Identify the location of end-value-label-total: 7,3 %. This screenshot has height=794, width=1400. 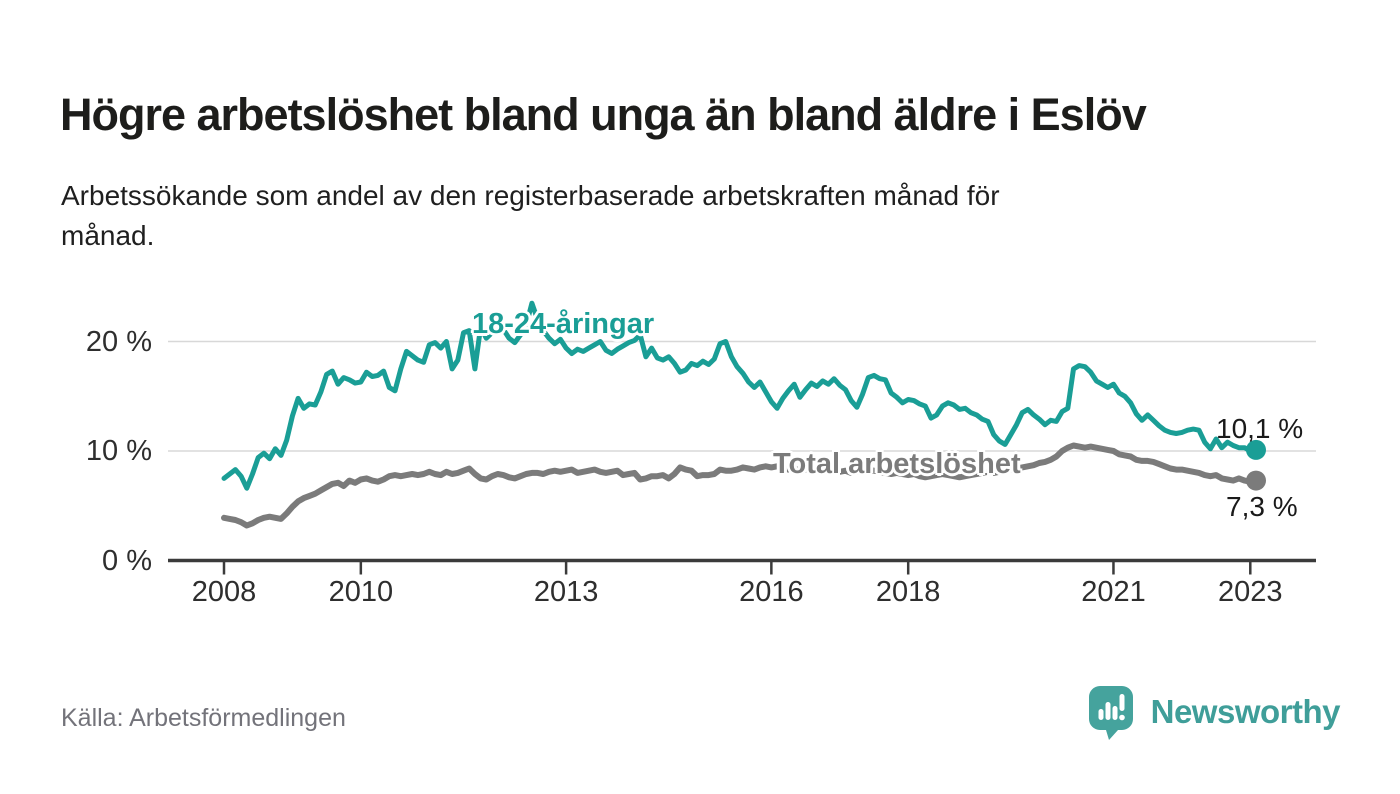
(1262, 506).